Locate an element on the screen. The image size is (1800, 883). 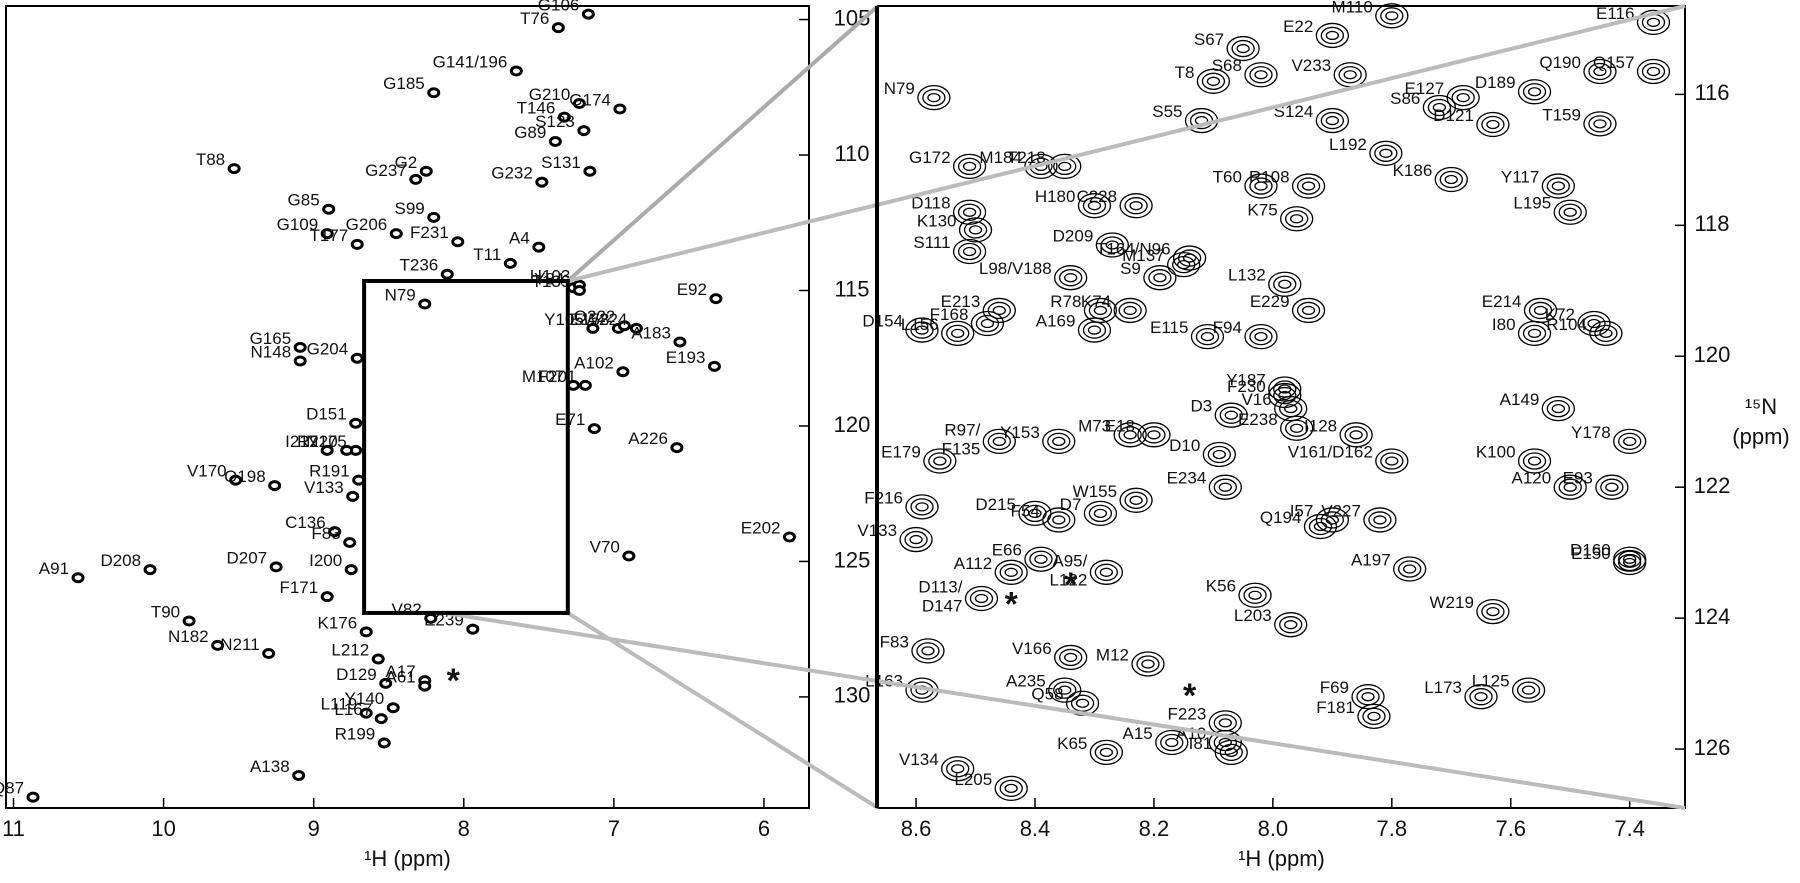
peak-label: I57 is located at coordinates (1302, 510).